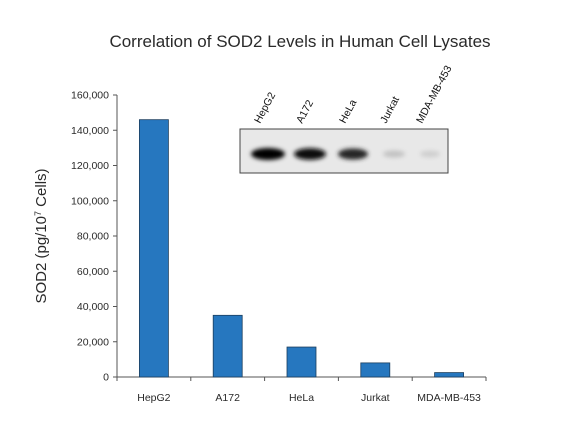 The width and height of the screenshot is (567, 428). Describe the element at coordinates (353, 154) in the screenshot. I see `blot-band-hela` at that location.